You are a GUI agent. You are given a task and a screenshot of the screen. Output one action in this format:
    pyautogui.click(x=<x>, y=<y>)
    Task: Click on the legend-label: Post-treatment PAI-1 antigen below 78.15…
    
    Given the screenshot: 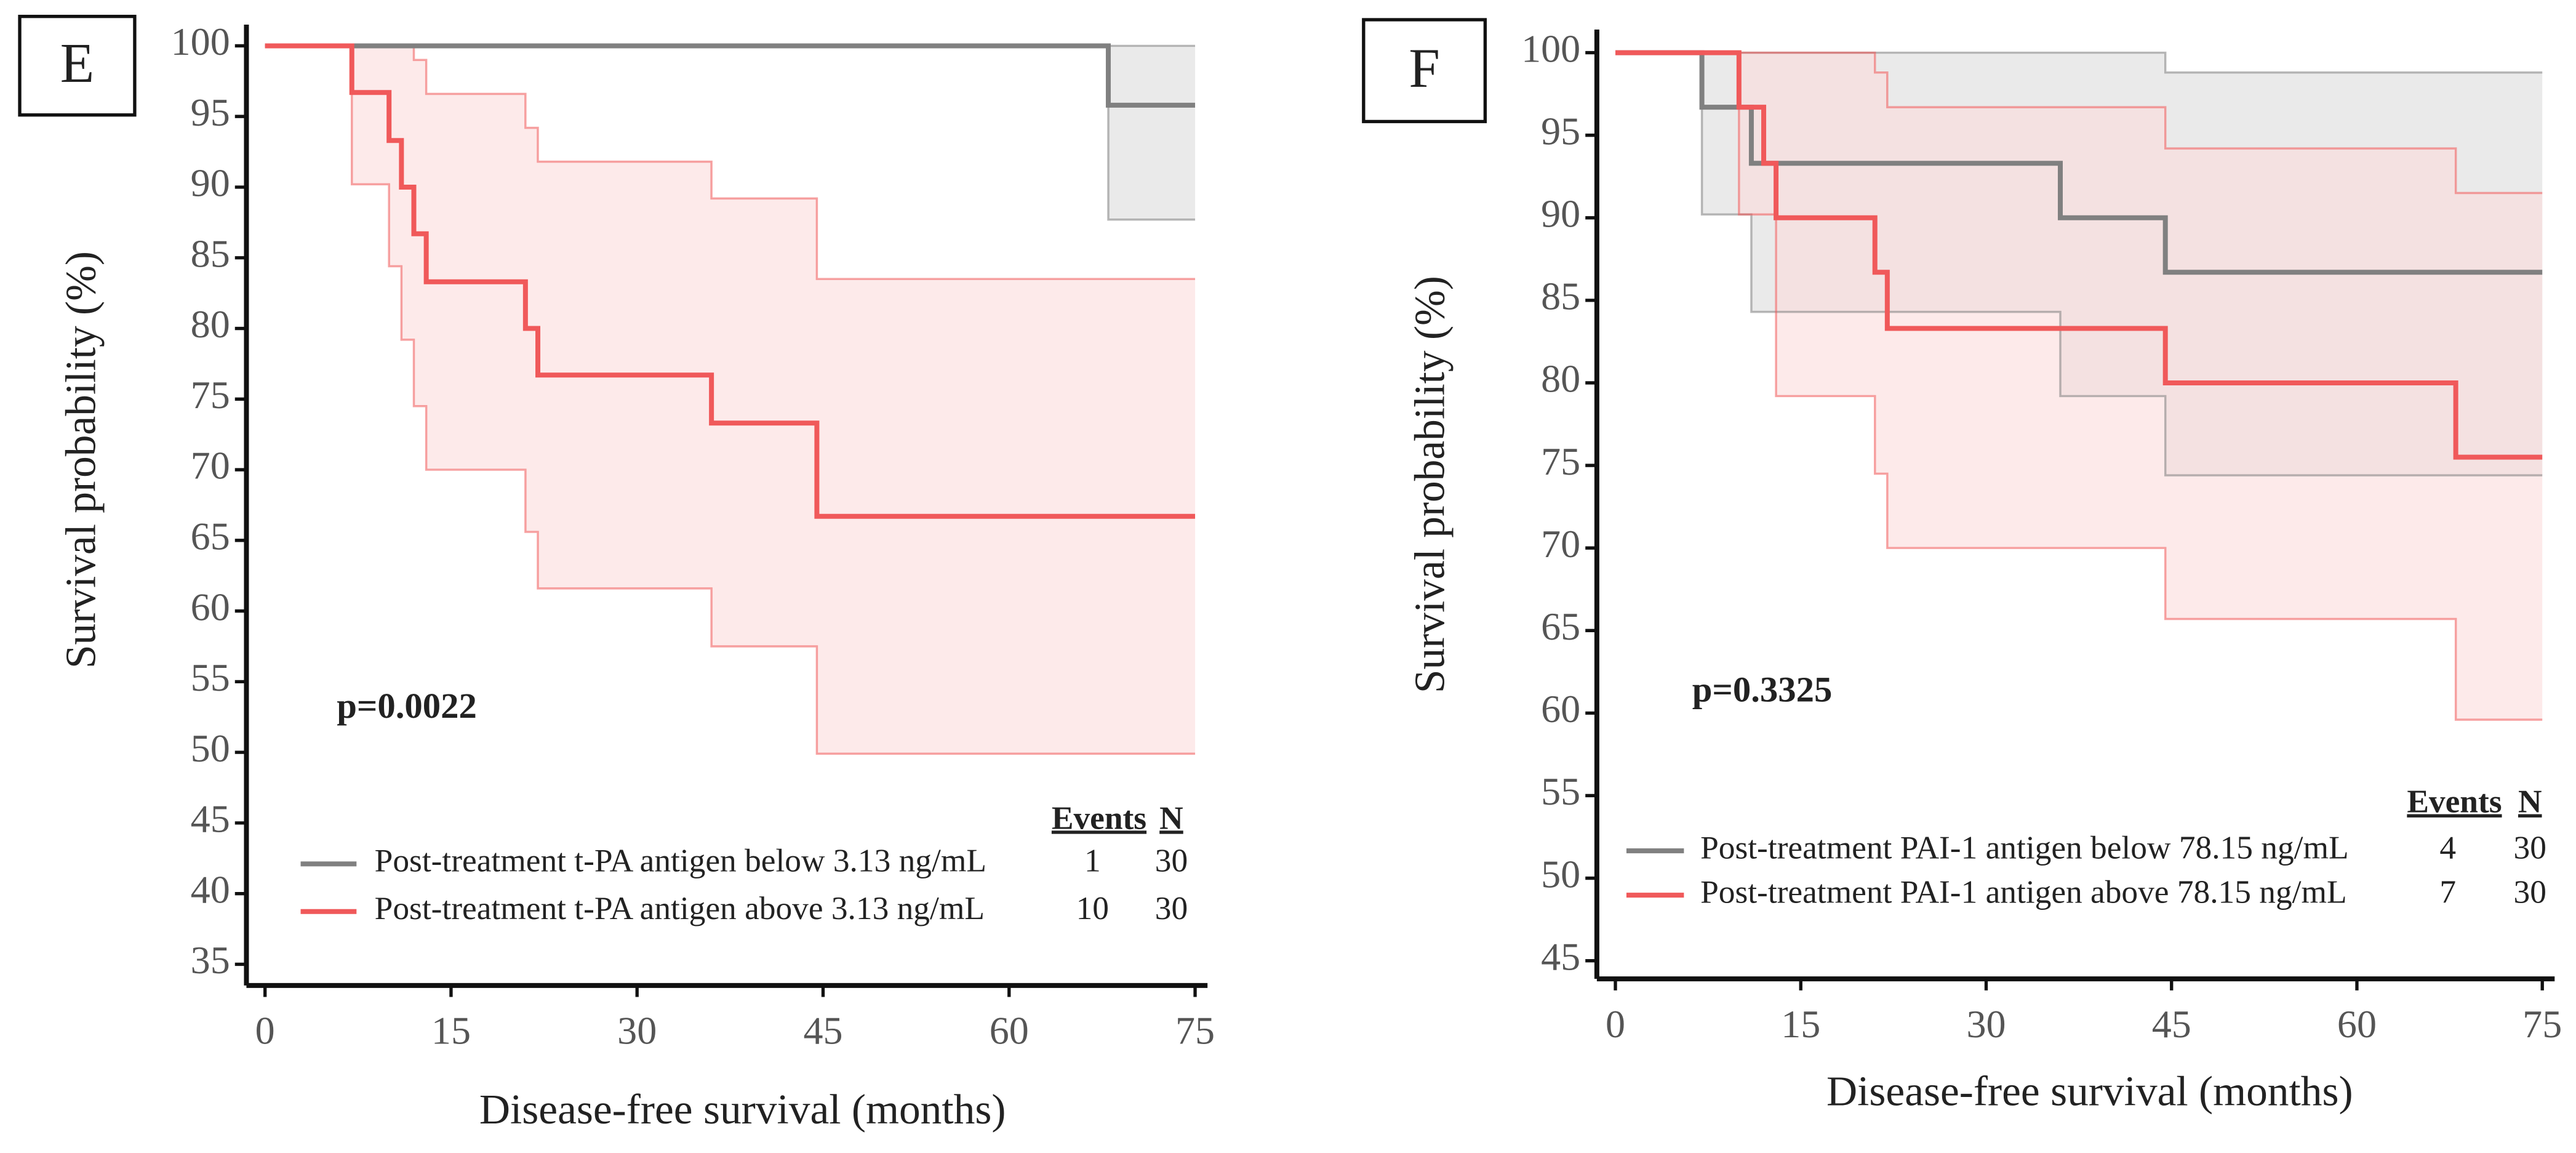 What is the action you would take?
    pyautogui.click(x=2024, y=847)
    